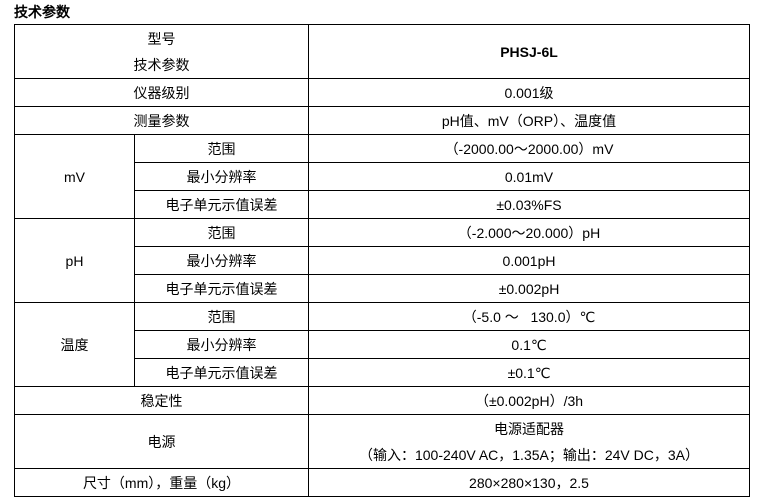  What do you see at coordinates (161, 64) in the screenshot?
I see `params-label: 技术参数` at bounding box center [161, 64].